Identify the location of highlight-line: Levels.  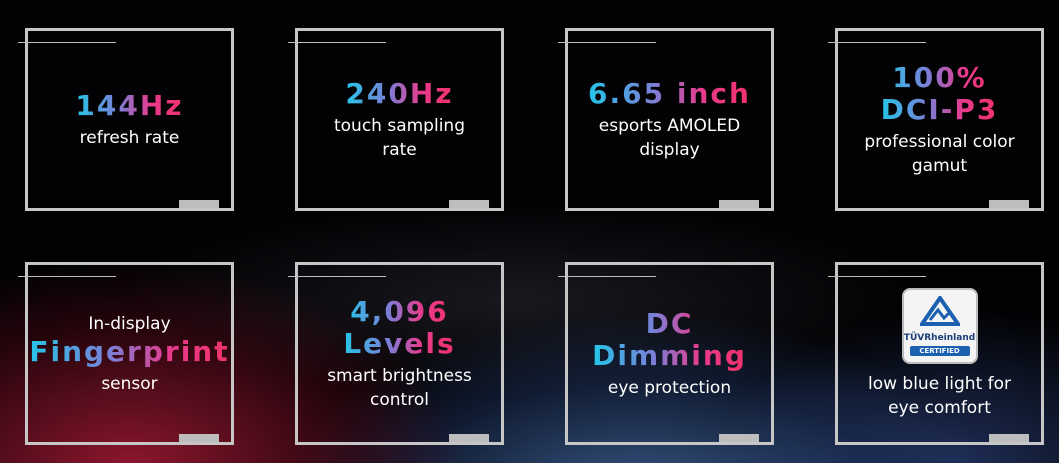
(399, 343).